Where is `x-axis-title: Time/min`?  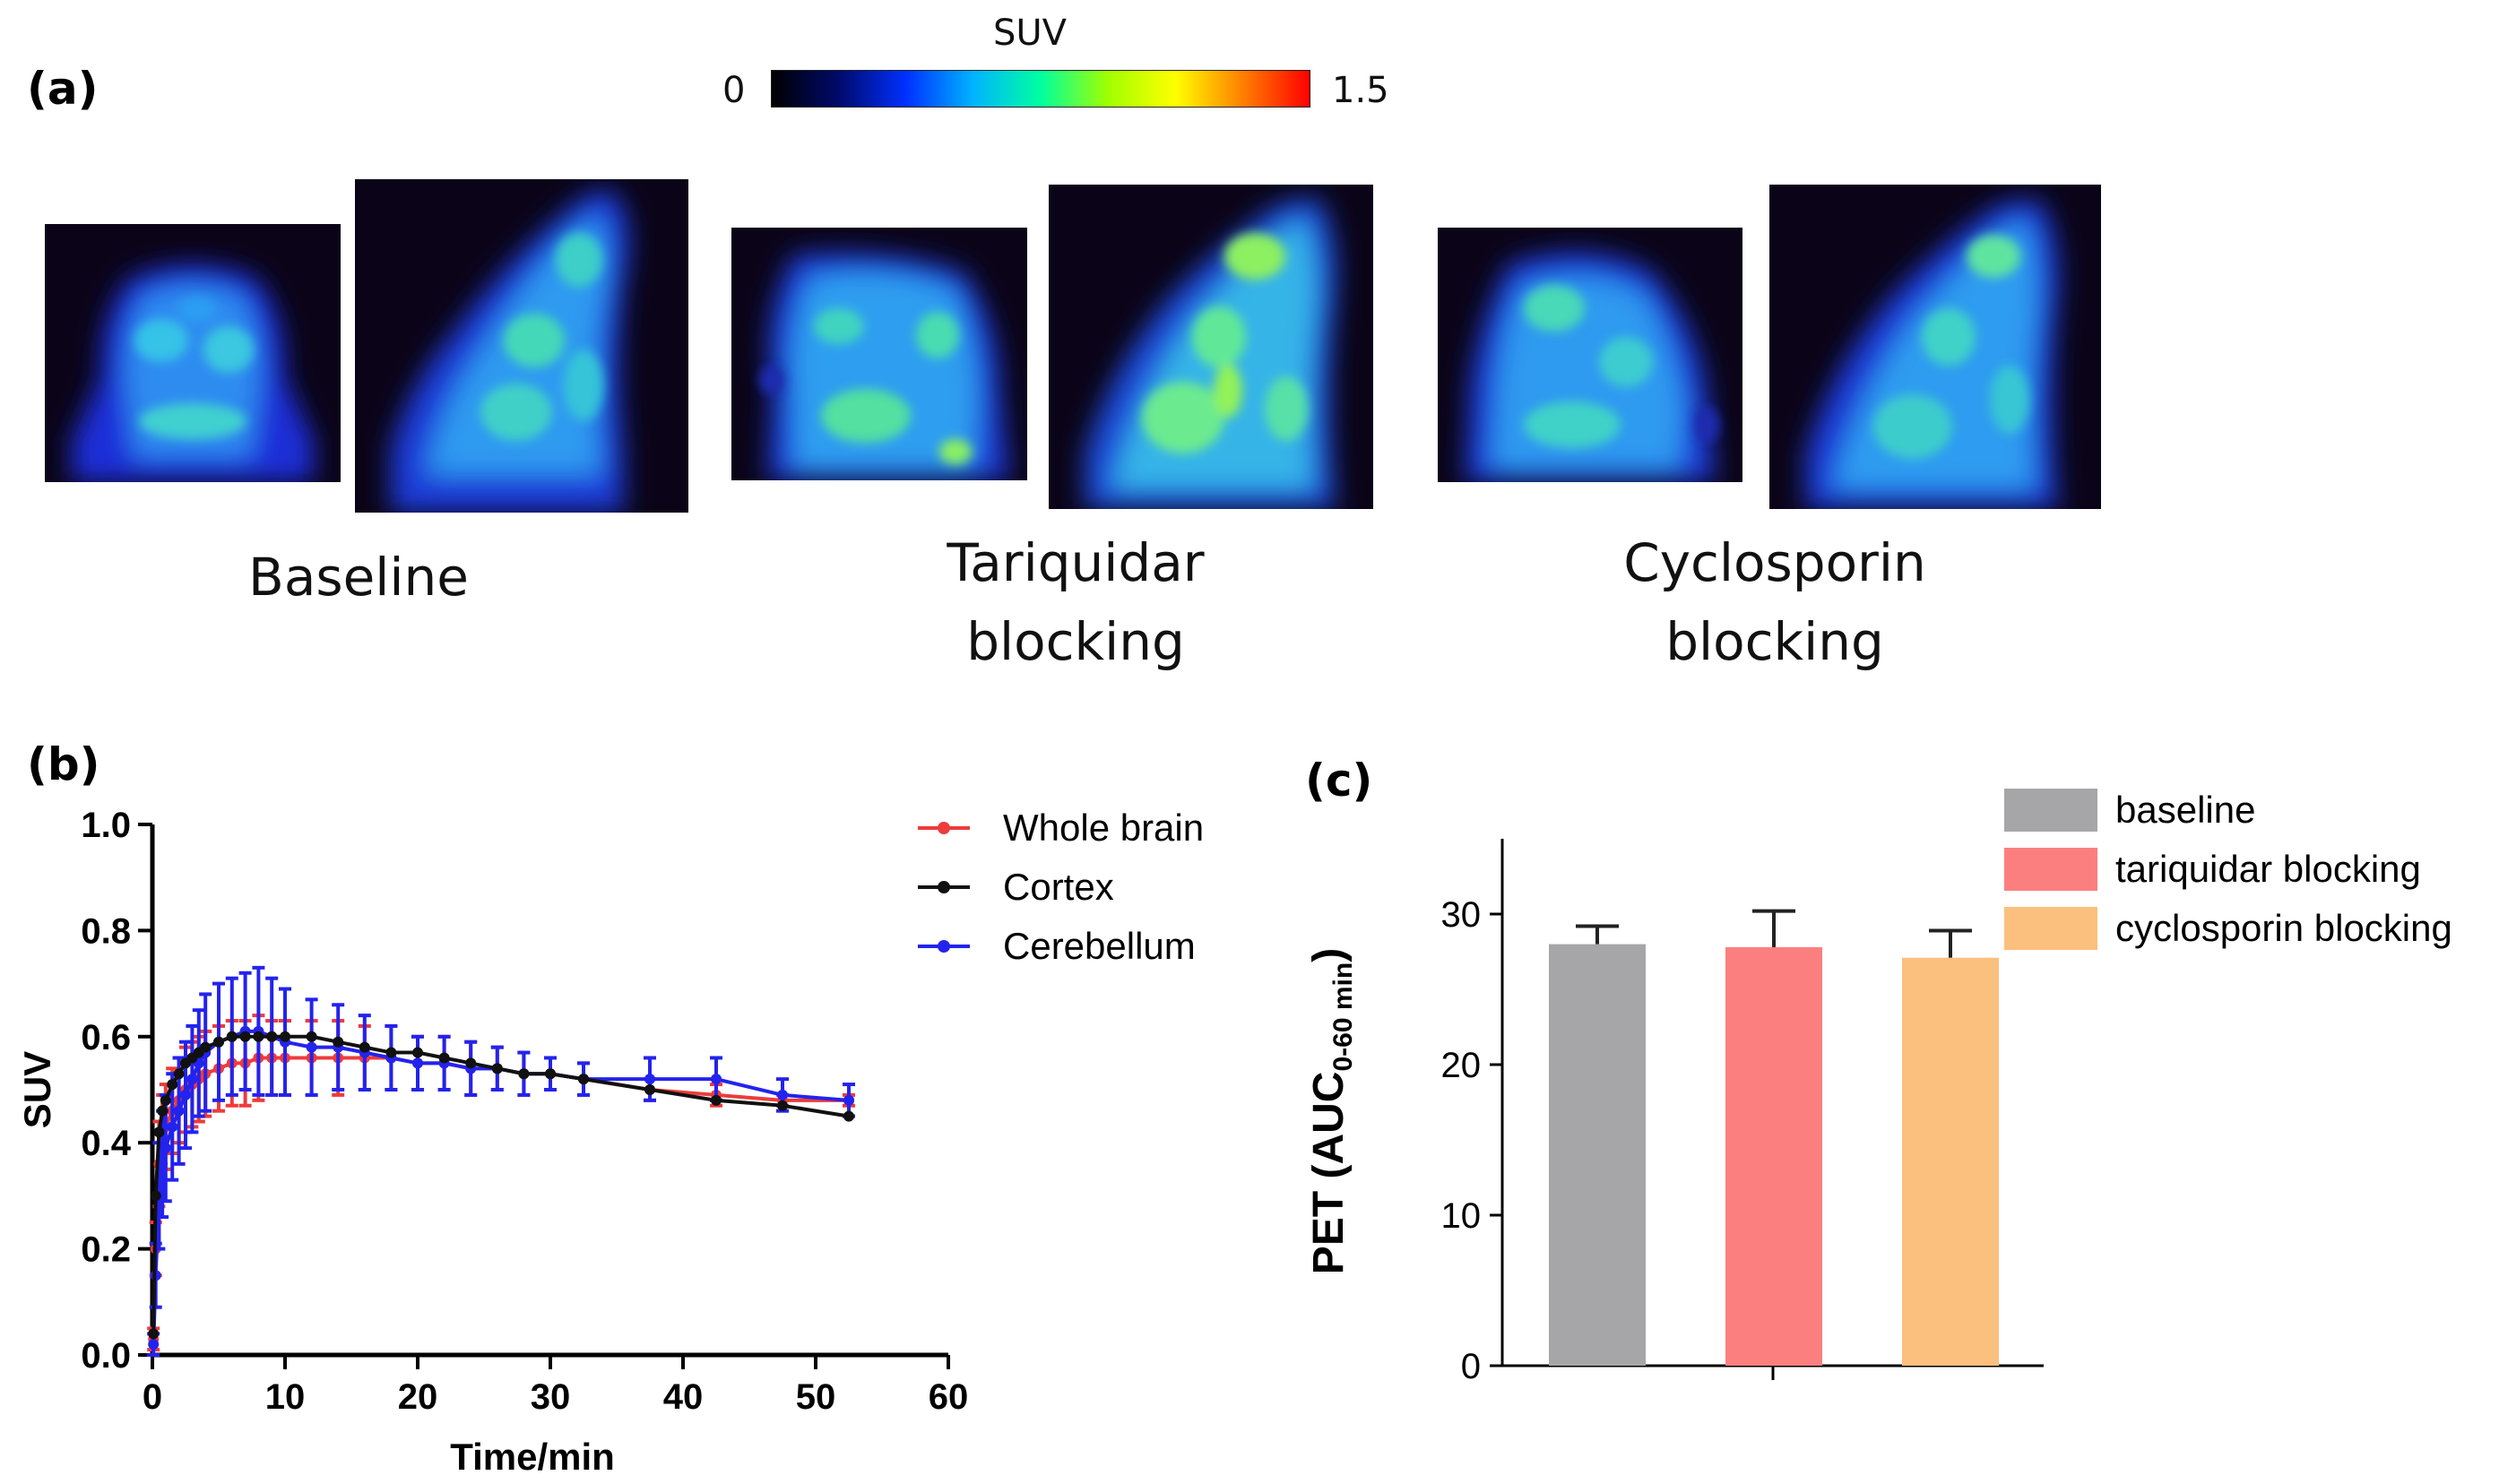 x-axis-title: Time/min is located at coordinates (532, 1457).